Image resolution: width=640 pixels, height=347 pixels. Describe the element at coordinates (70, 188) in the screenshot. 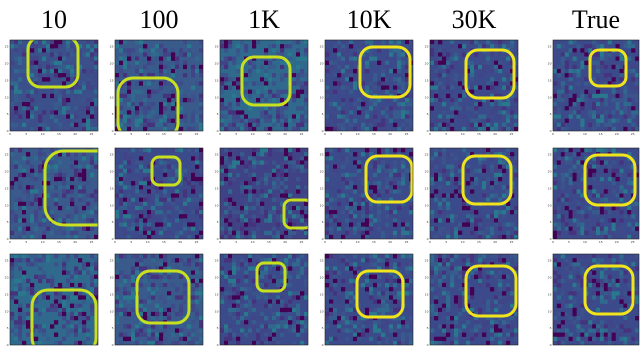

I see `circle-shape` at that location.